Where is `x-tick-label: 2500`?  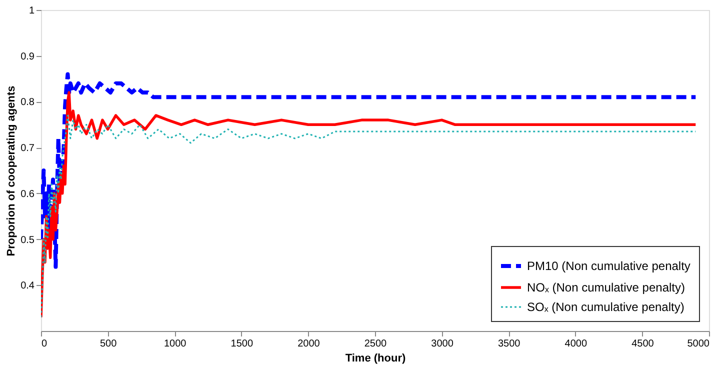 x-tick-label: 2500 is located at coordinates (376, 344).